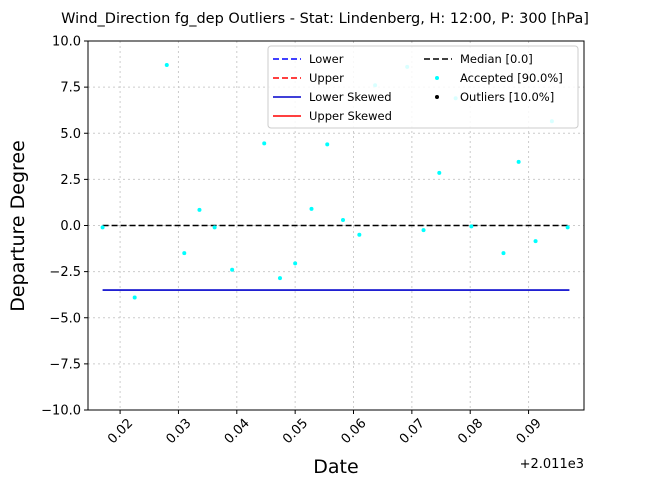  I want to click on legend-label: Outliers [10.0%], so click(507, 97).